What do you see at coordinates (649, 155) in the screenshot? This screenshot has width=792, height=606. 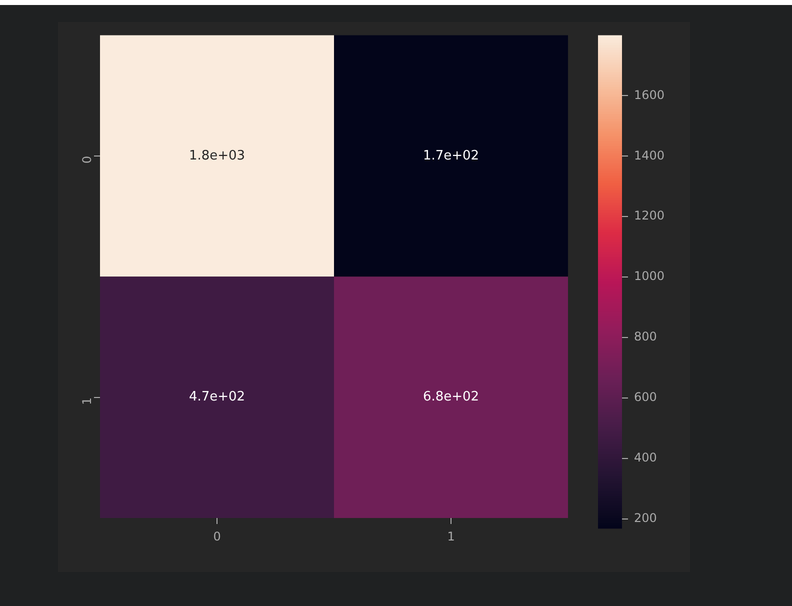 I see `color-bar-label: 1400` at bounding box center [649, 155].